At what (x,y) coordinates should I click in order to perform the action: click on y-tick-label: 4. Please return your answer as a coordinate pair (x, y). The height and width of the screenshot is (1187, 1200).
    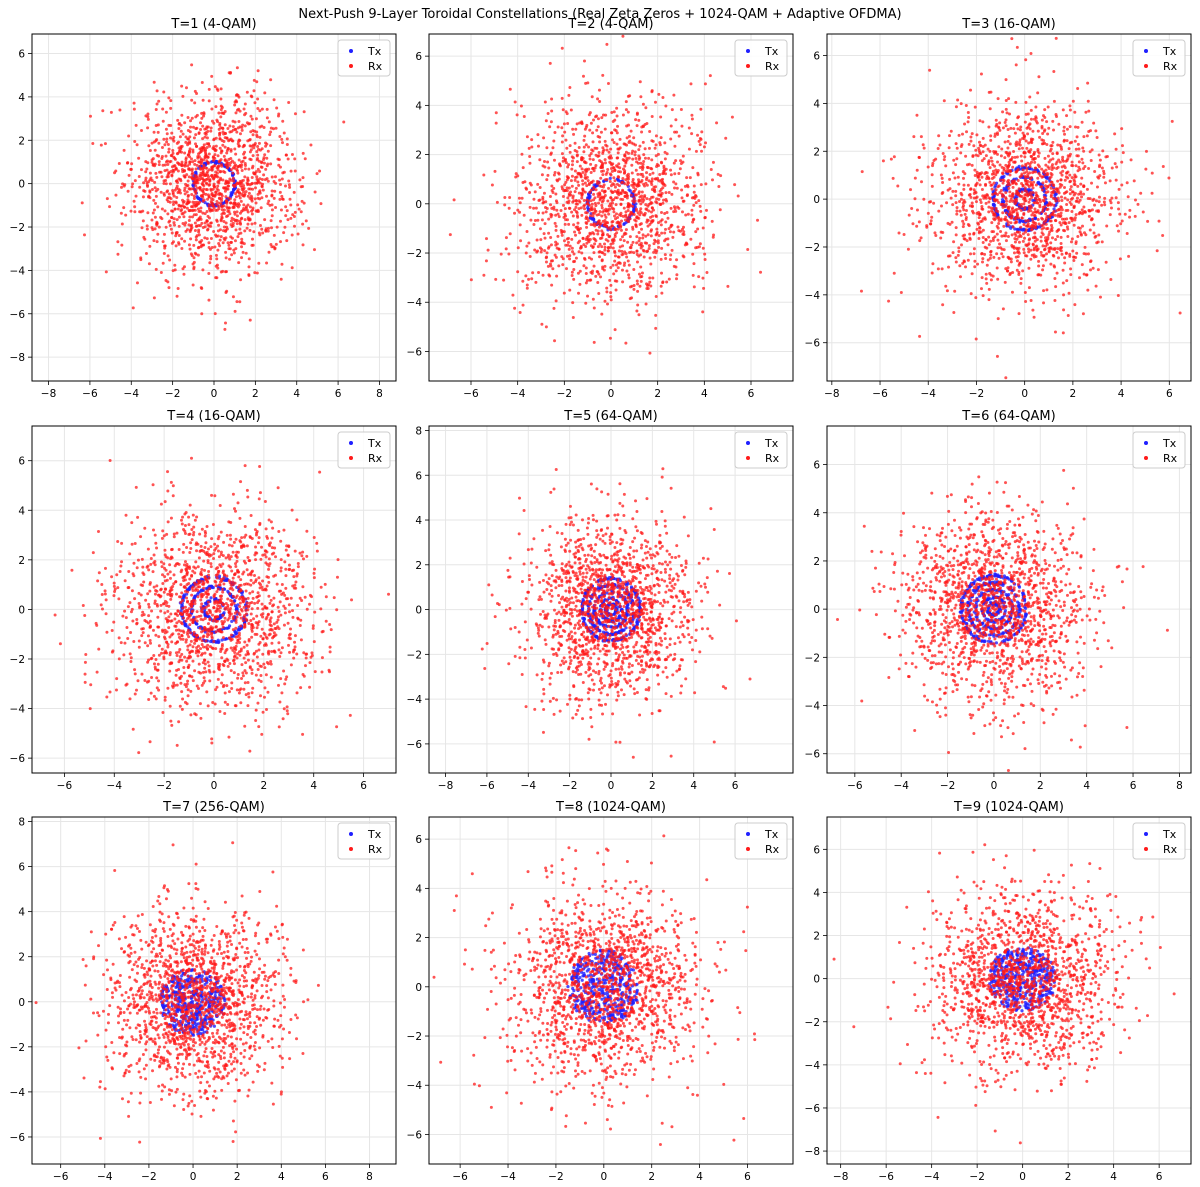
    Looking at the image, I should click on (21, 98).